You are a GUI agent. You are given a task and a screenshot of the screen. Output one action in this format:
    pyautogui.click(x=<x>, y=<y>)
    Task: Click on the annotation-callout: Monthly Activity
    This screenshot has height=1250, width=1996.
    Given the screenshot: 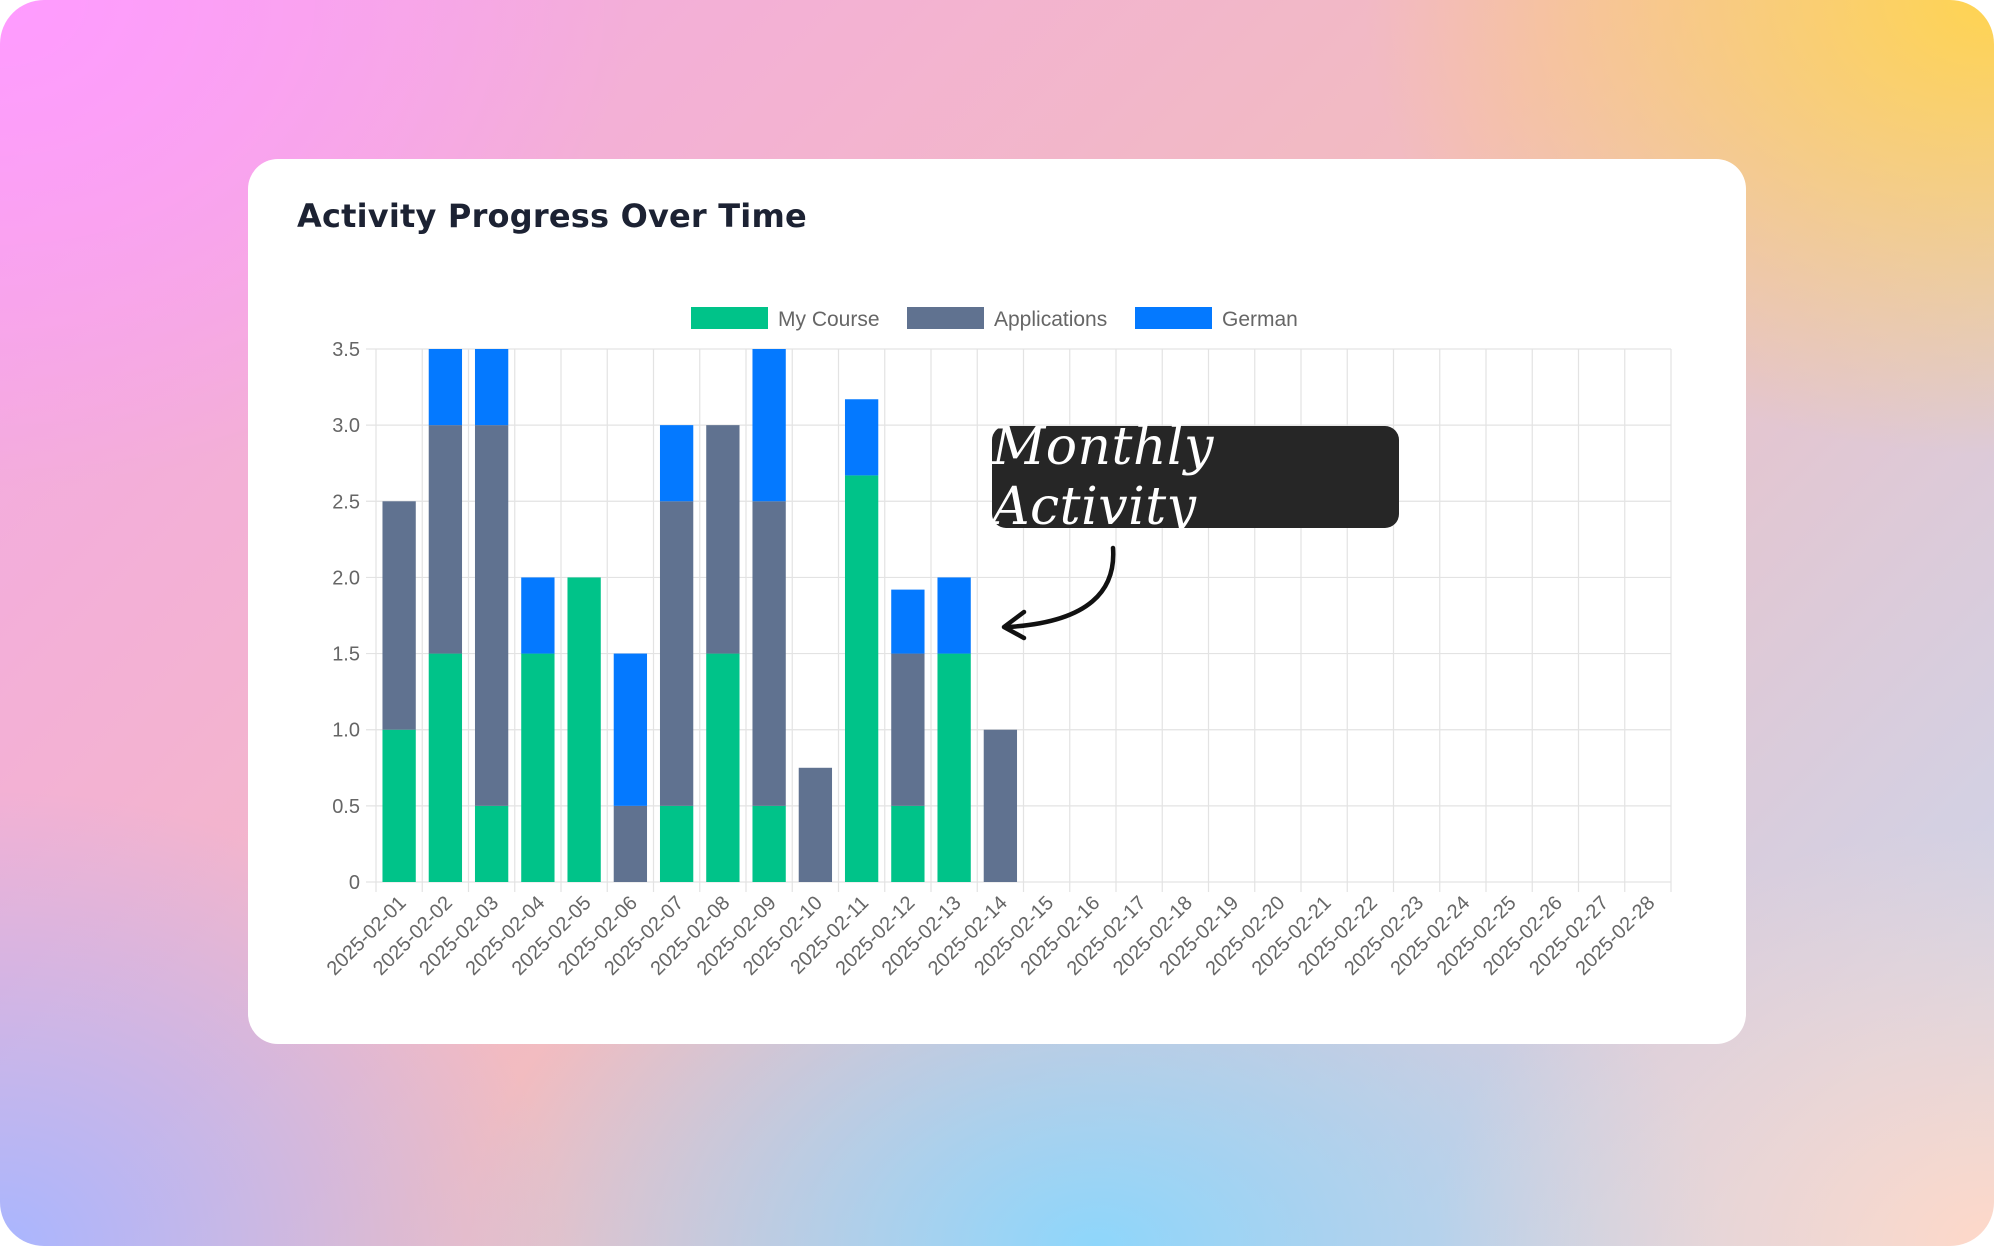 What is the action you would take?
    pyautogui.click(x=1195, y=477)
    